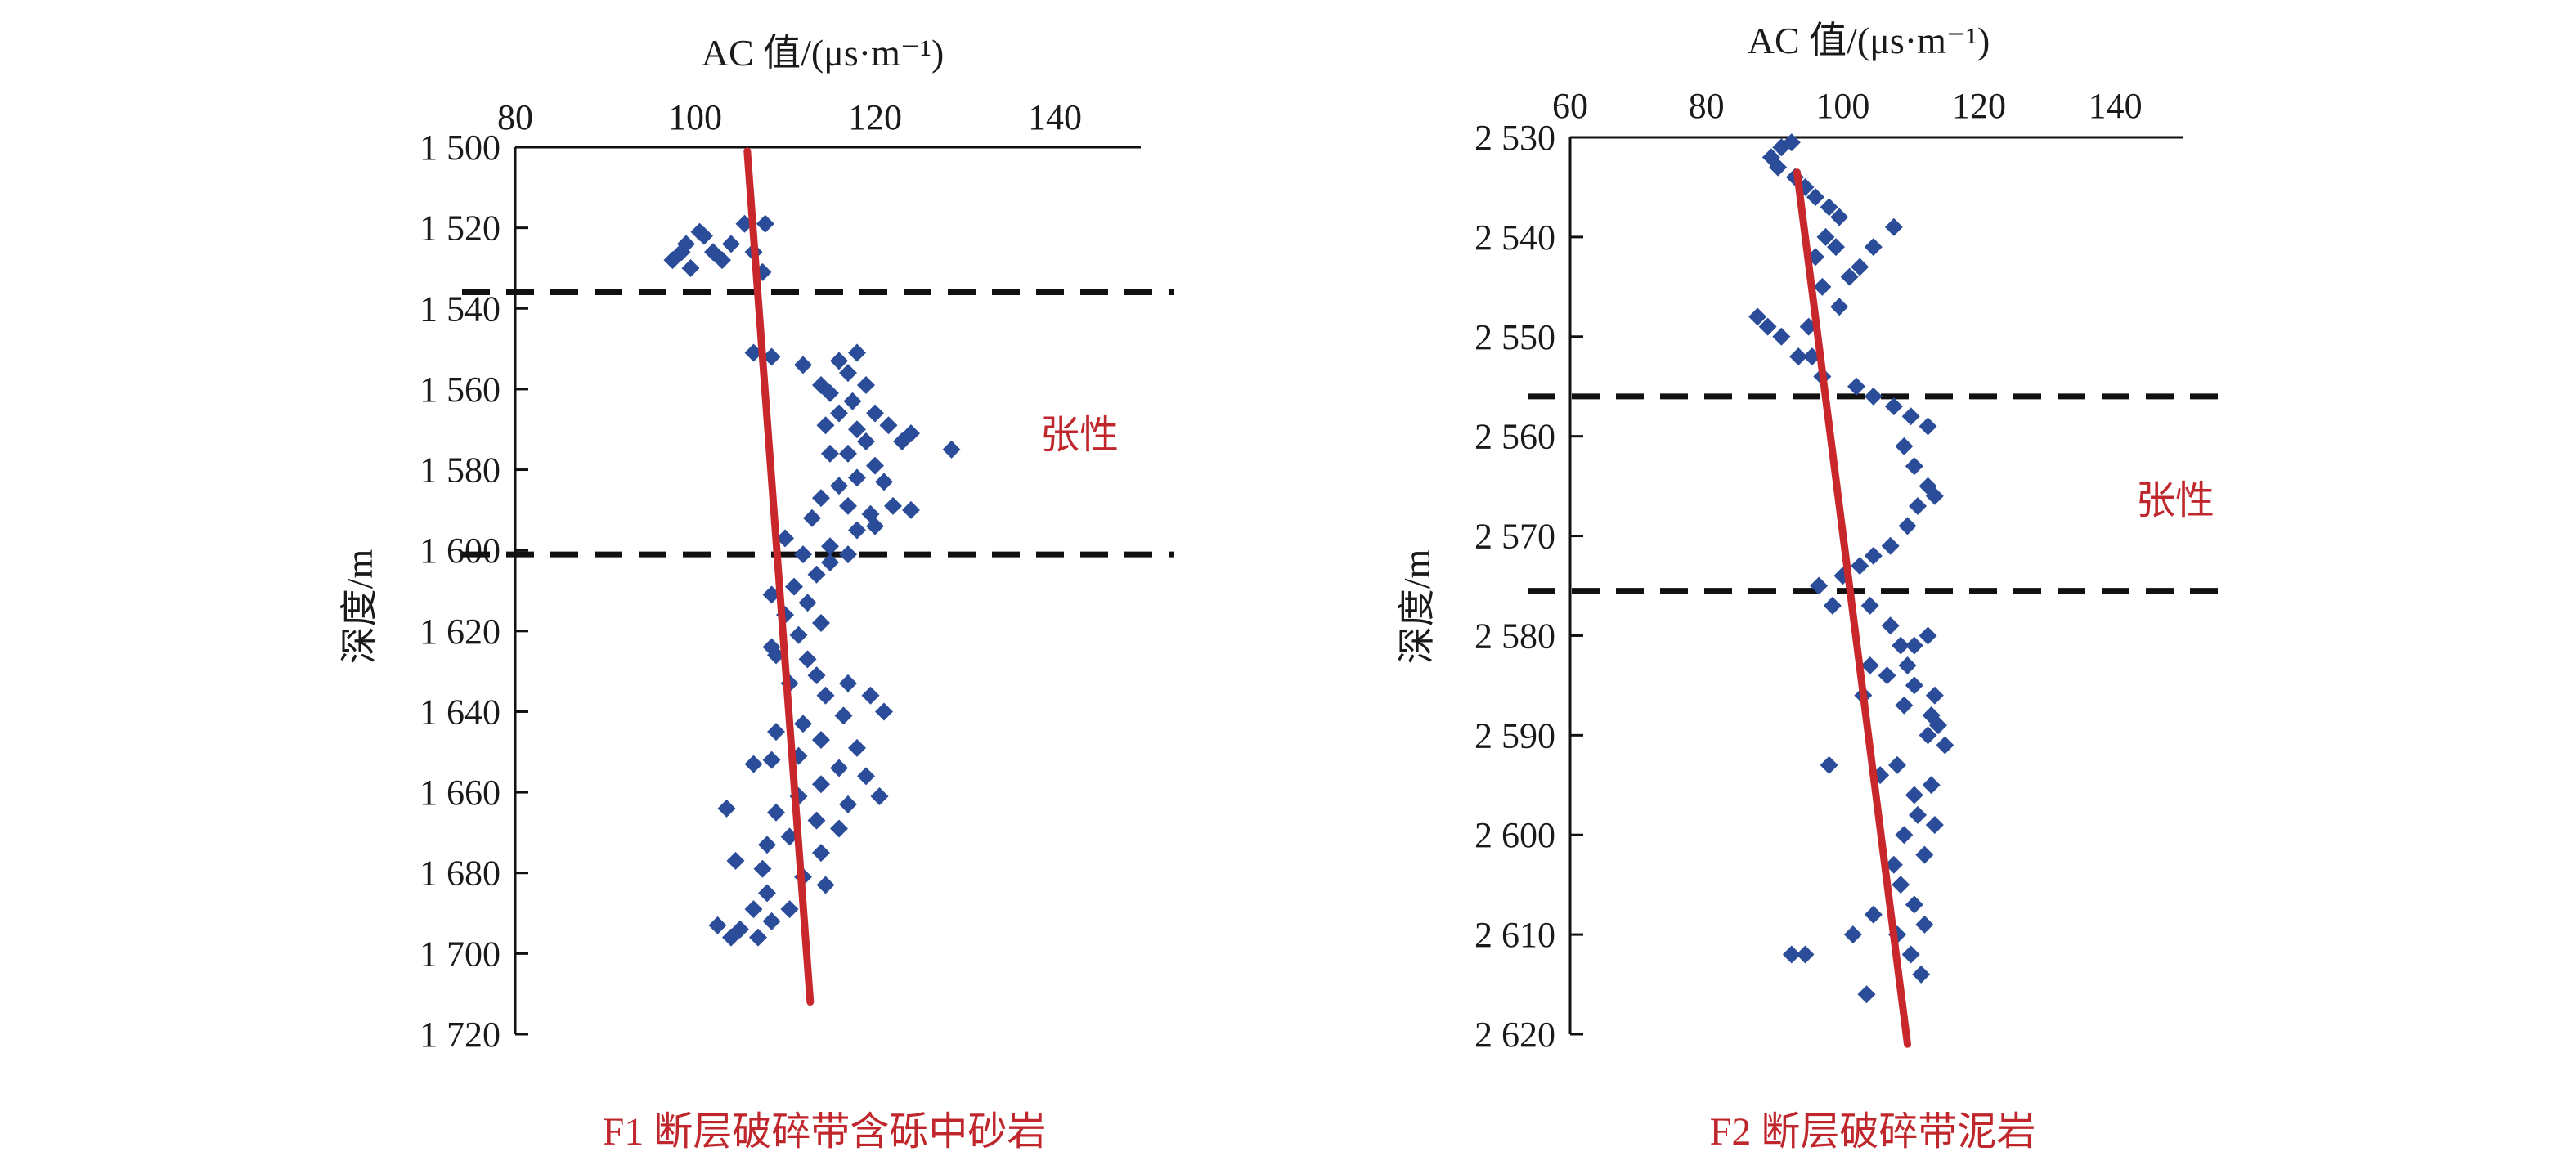 This screenshot has width=2576, height=1165. I want to click on y-tick-label: 1 640, so click(460, 712).